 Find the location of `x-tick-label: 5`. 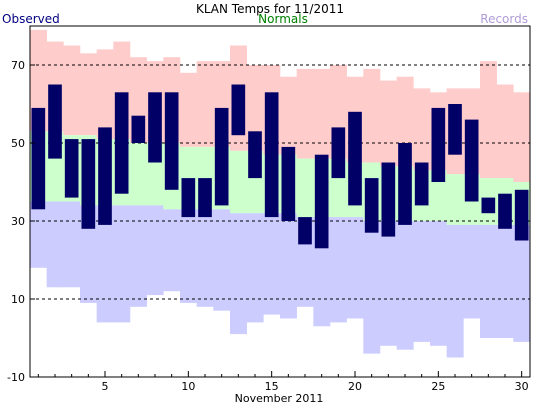

x-tick-label: 5 is located at coordinates (105, 386).